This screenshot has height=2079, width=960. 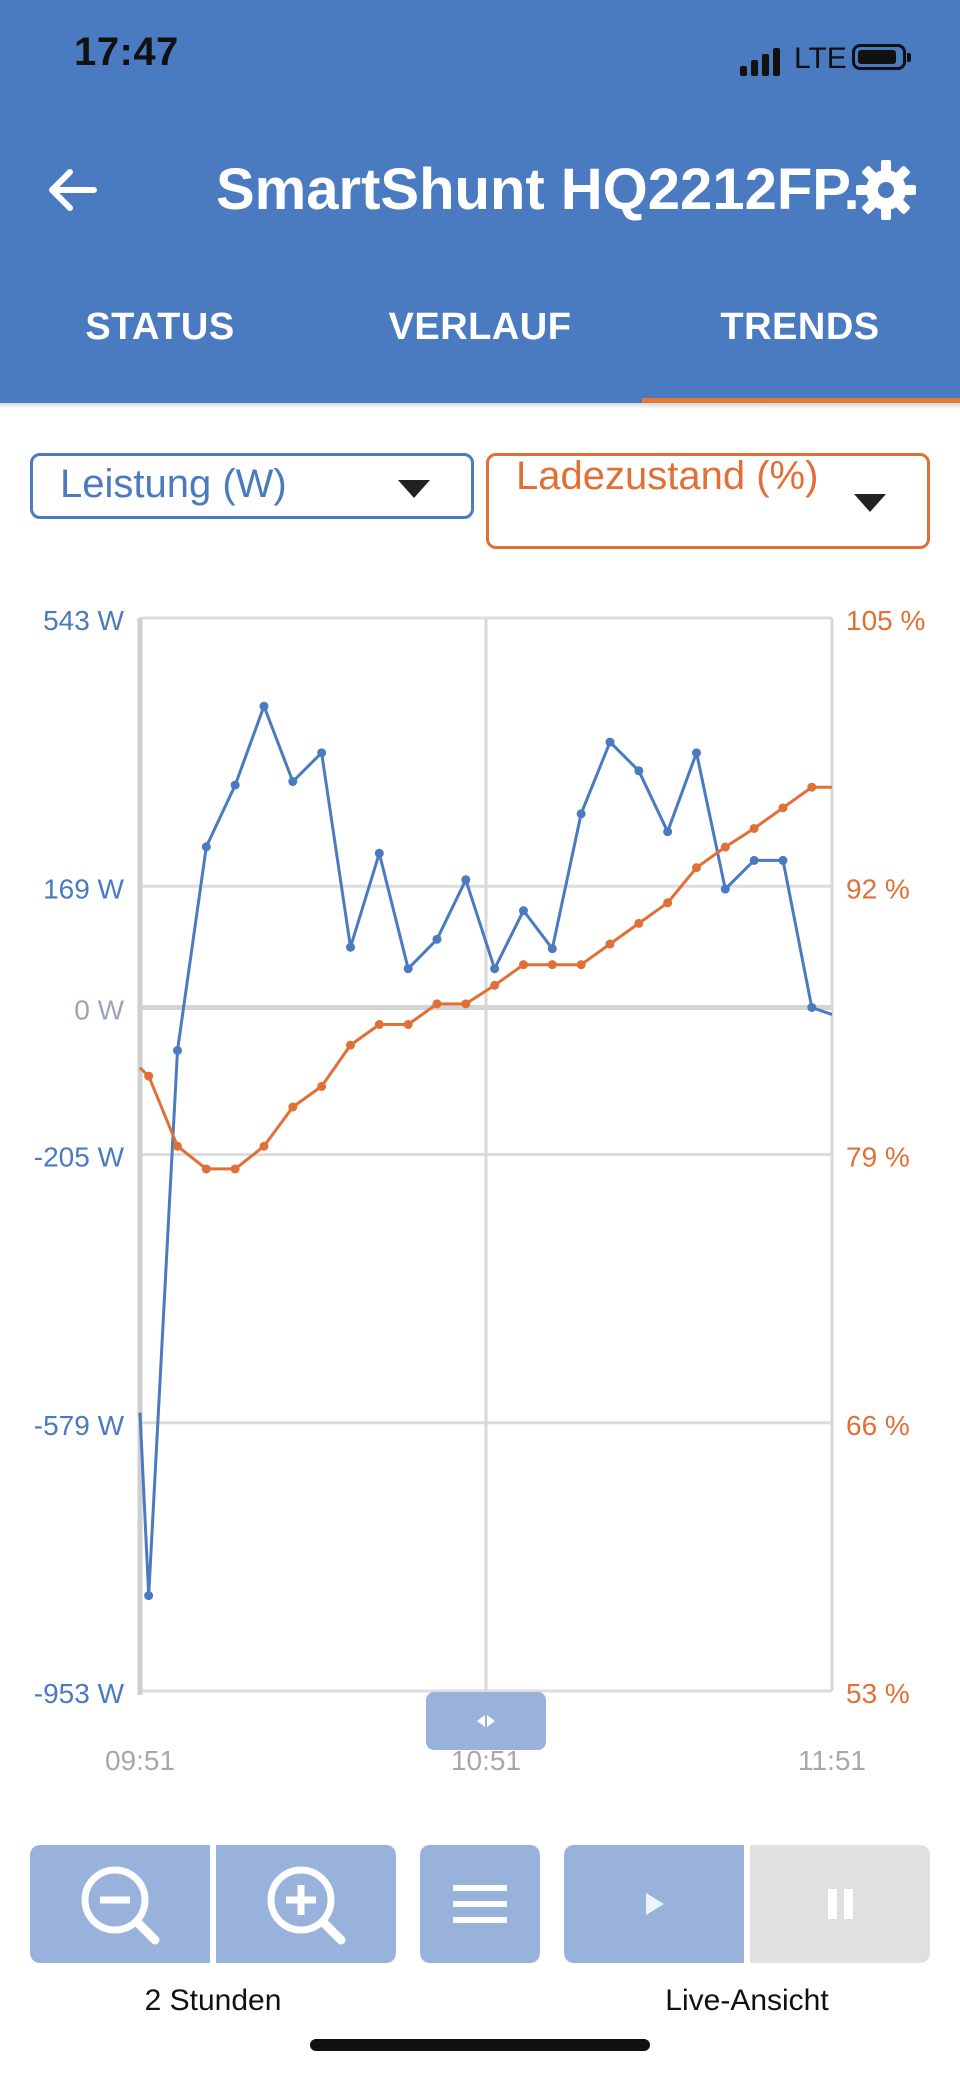 I want to click on arrow-left-icon, so click(x=72, y=190).